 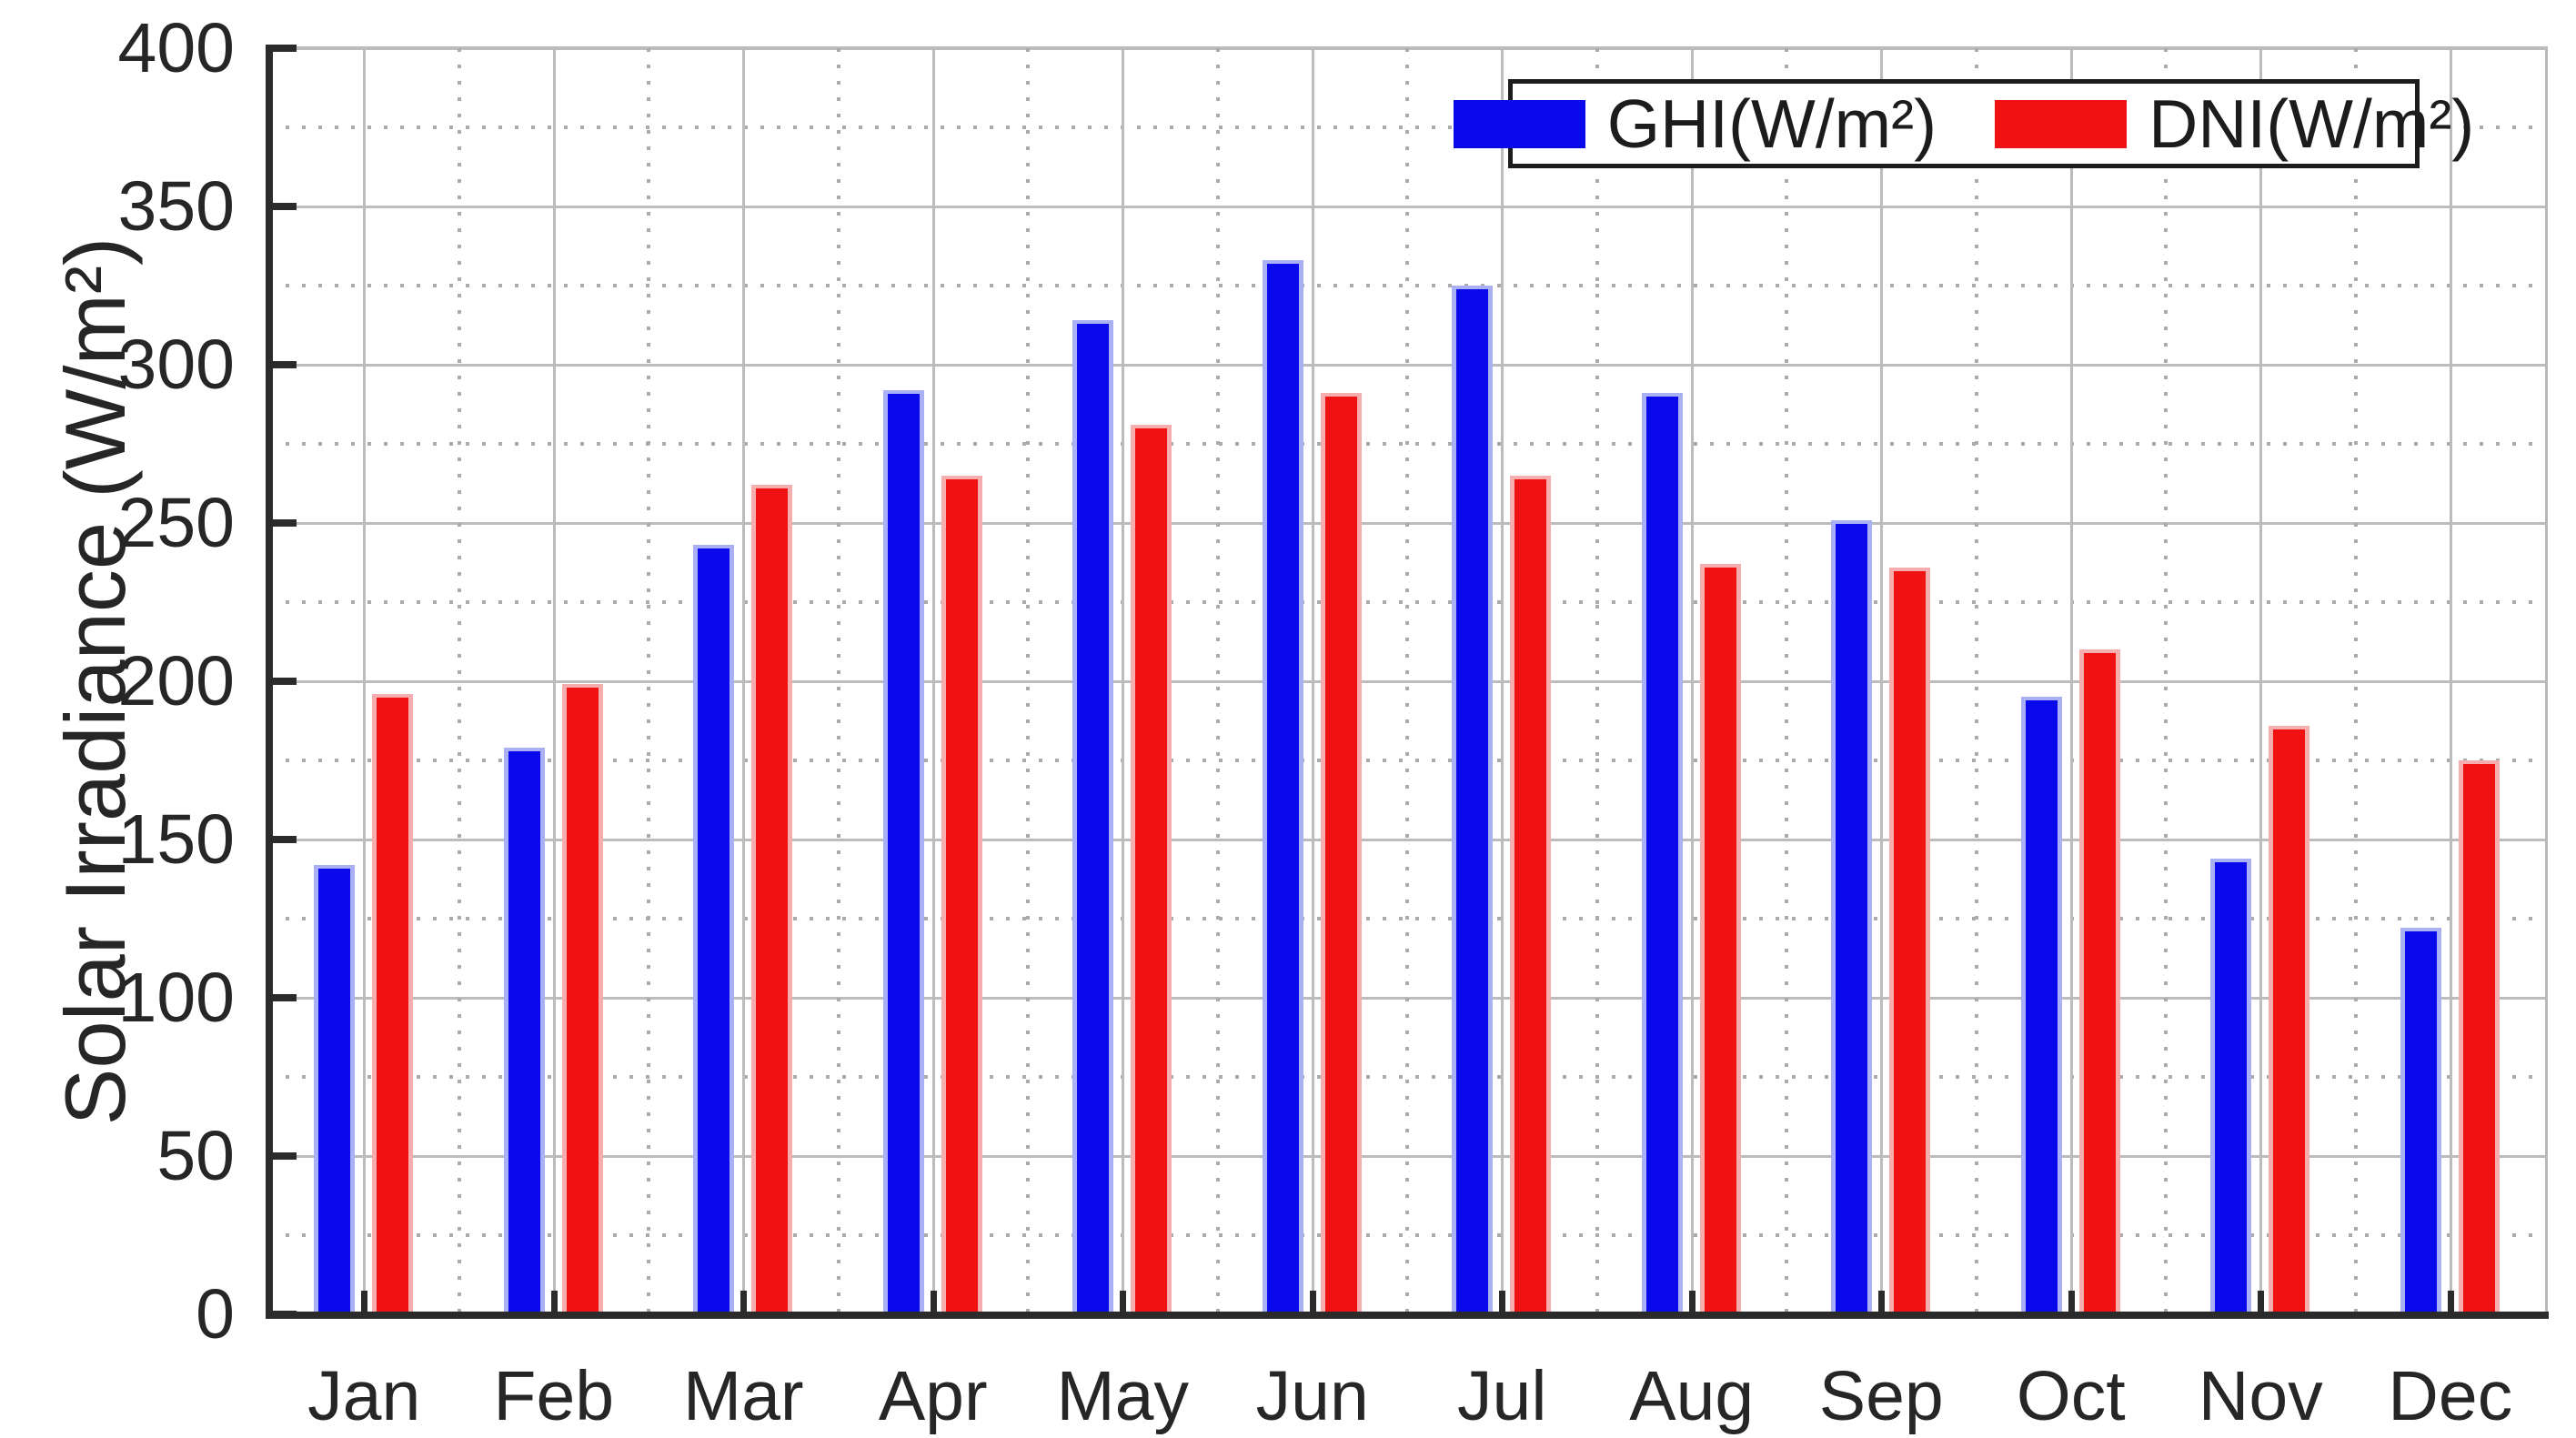 I want to click on x-tick-jan, so click(x=364, y=1302).